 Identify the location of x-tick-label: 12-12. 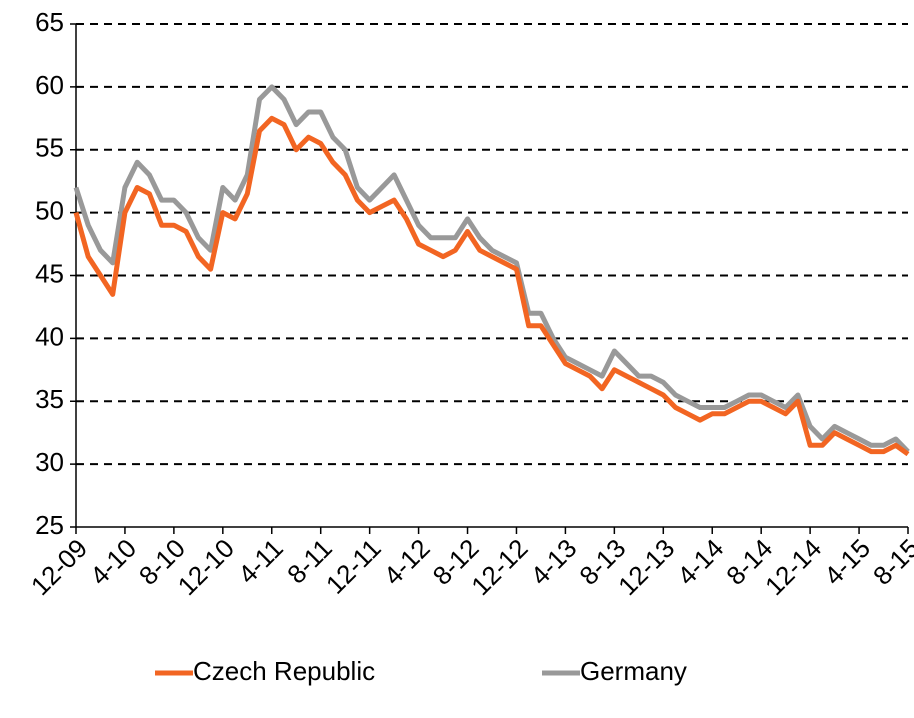
(499, 567).